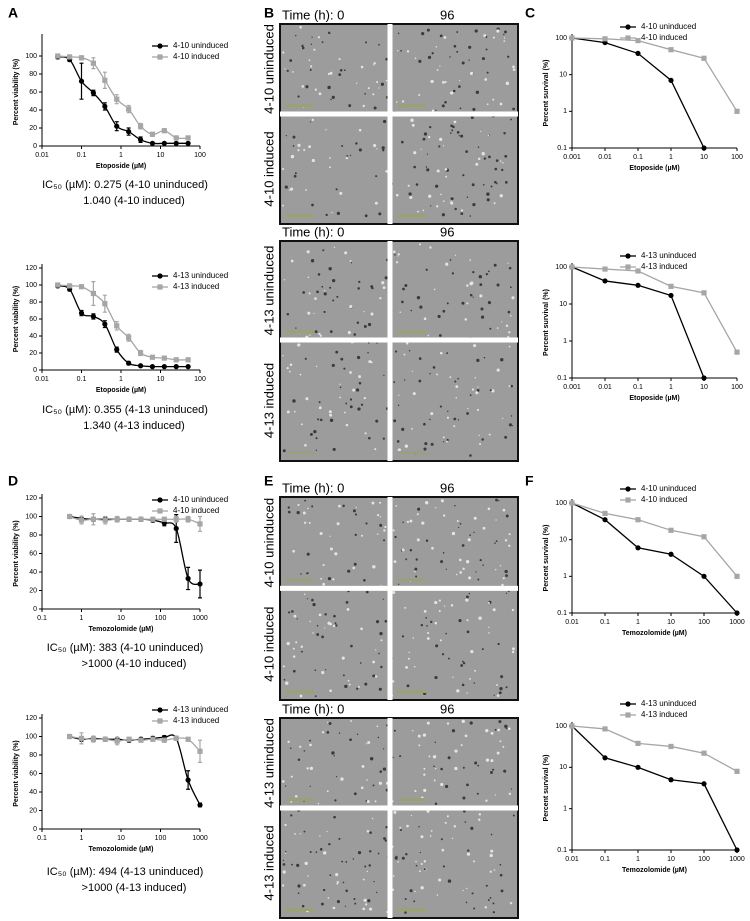 This screenshot has width=750, height=921. I want to click on legend-marker, so click(160, 57).